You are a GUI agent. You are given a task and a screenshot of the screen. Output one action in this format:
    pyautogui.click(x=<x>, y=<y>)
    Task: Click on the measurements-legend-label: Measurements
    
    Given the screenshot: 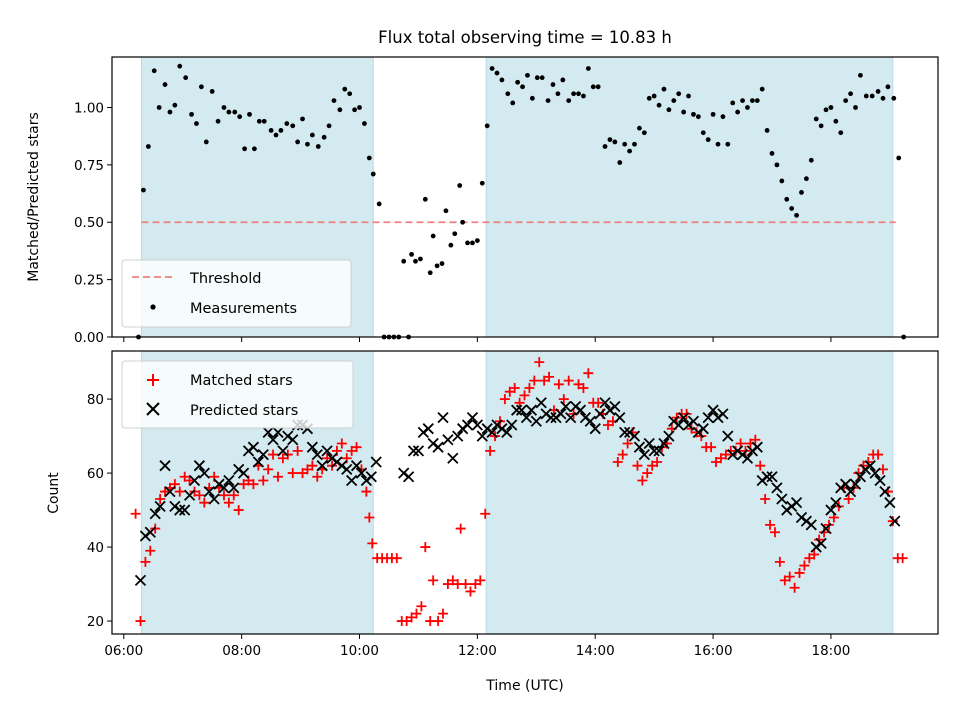 What is the action you would take?
    pyautogui.click(x=243, y=309)
    